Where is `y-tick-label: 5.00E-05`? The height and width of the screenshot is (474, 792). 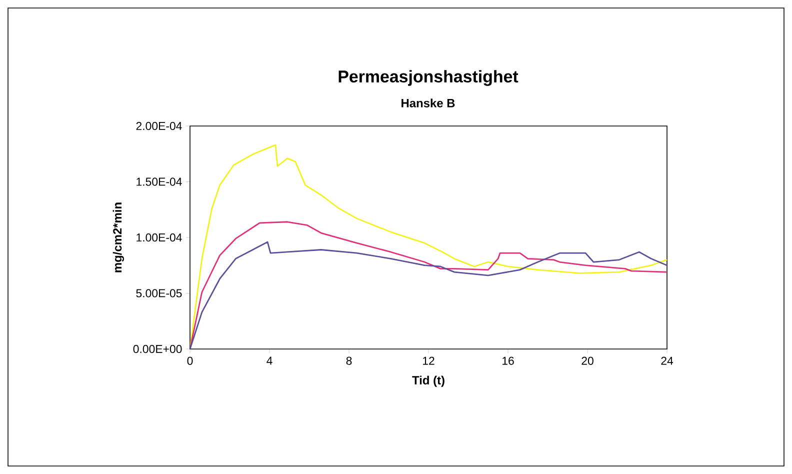 y-tick-label: 5.00E-05 is located at coordinates (159, 293).